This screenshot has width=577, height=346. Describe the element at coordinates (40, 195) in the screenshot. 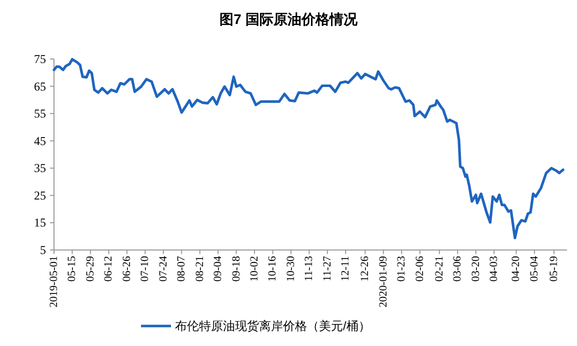

I see `y-tick-label: 25` at that location.